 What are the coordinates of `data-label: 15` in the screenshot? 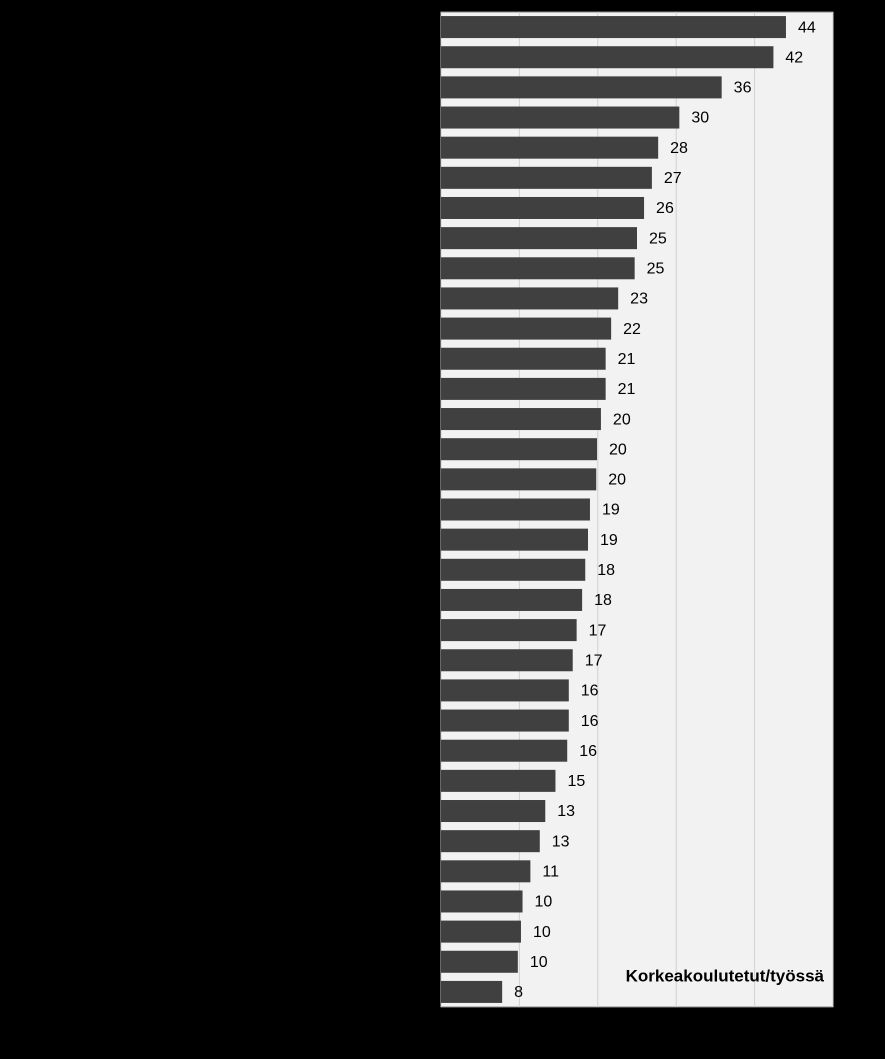 It's located at (576, 781).